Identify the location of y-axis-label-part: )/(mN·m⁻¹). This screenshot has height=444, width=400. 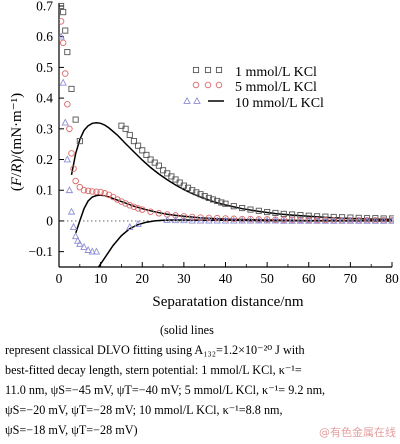
(17, 128).